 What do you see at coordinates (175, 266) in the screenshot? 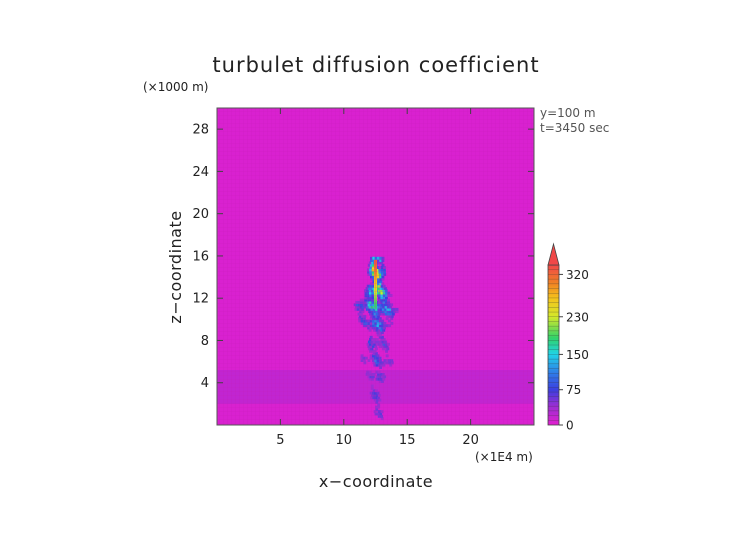
I see `y-axis-label: z−coordinate` at bounding box center [175, 266].